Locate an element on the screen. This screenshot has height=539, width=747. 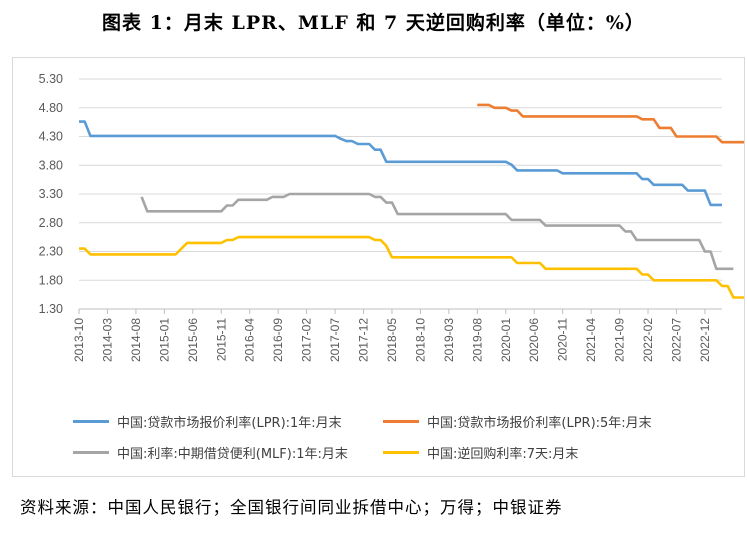
x-tick-label: 2015-06 is located at coordinates (193, 340).